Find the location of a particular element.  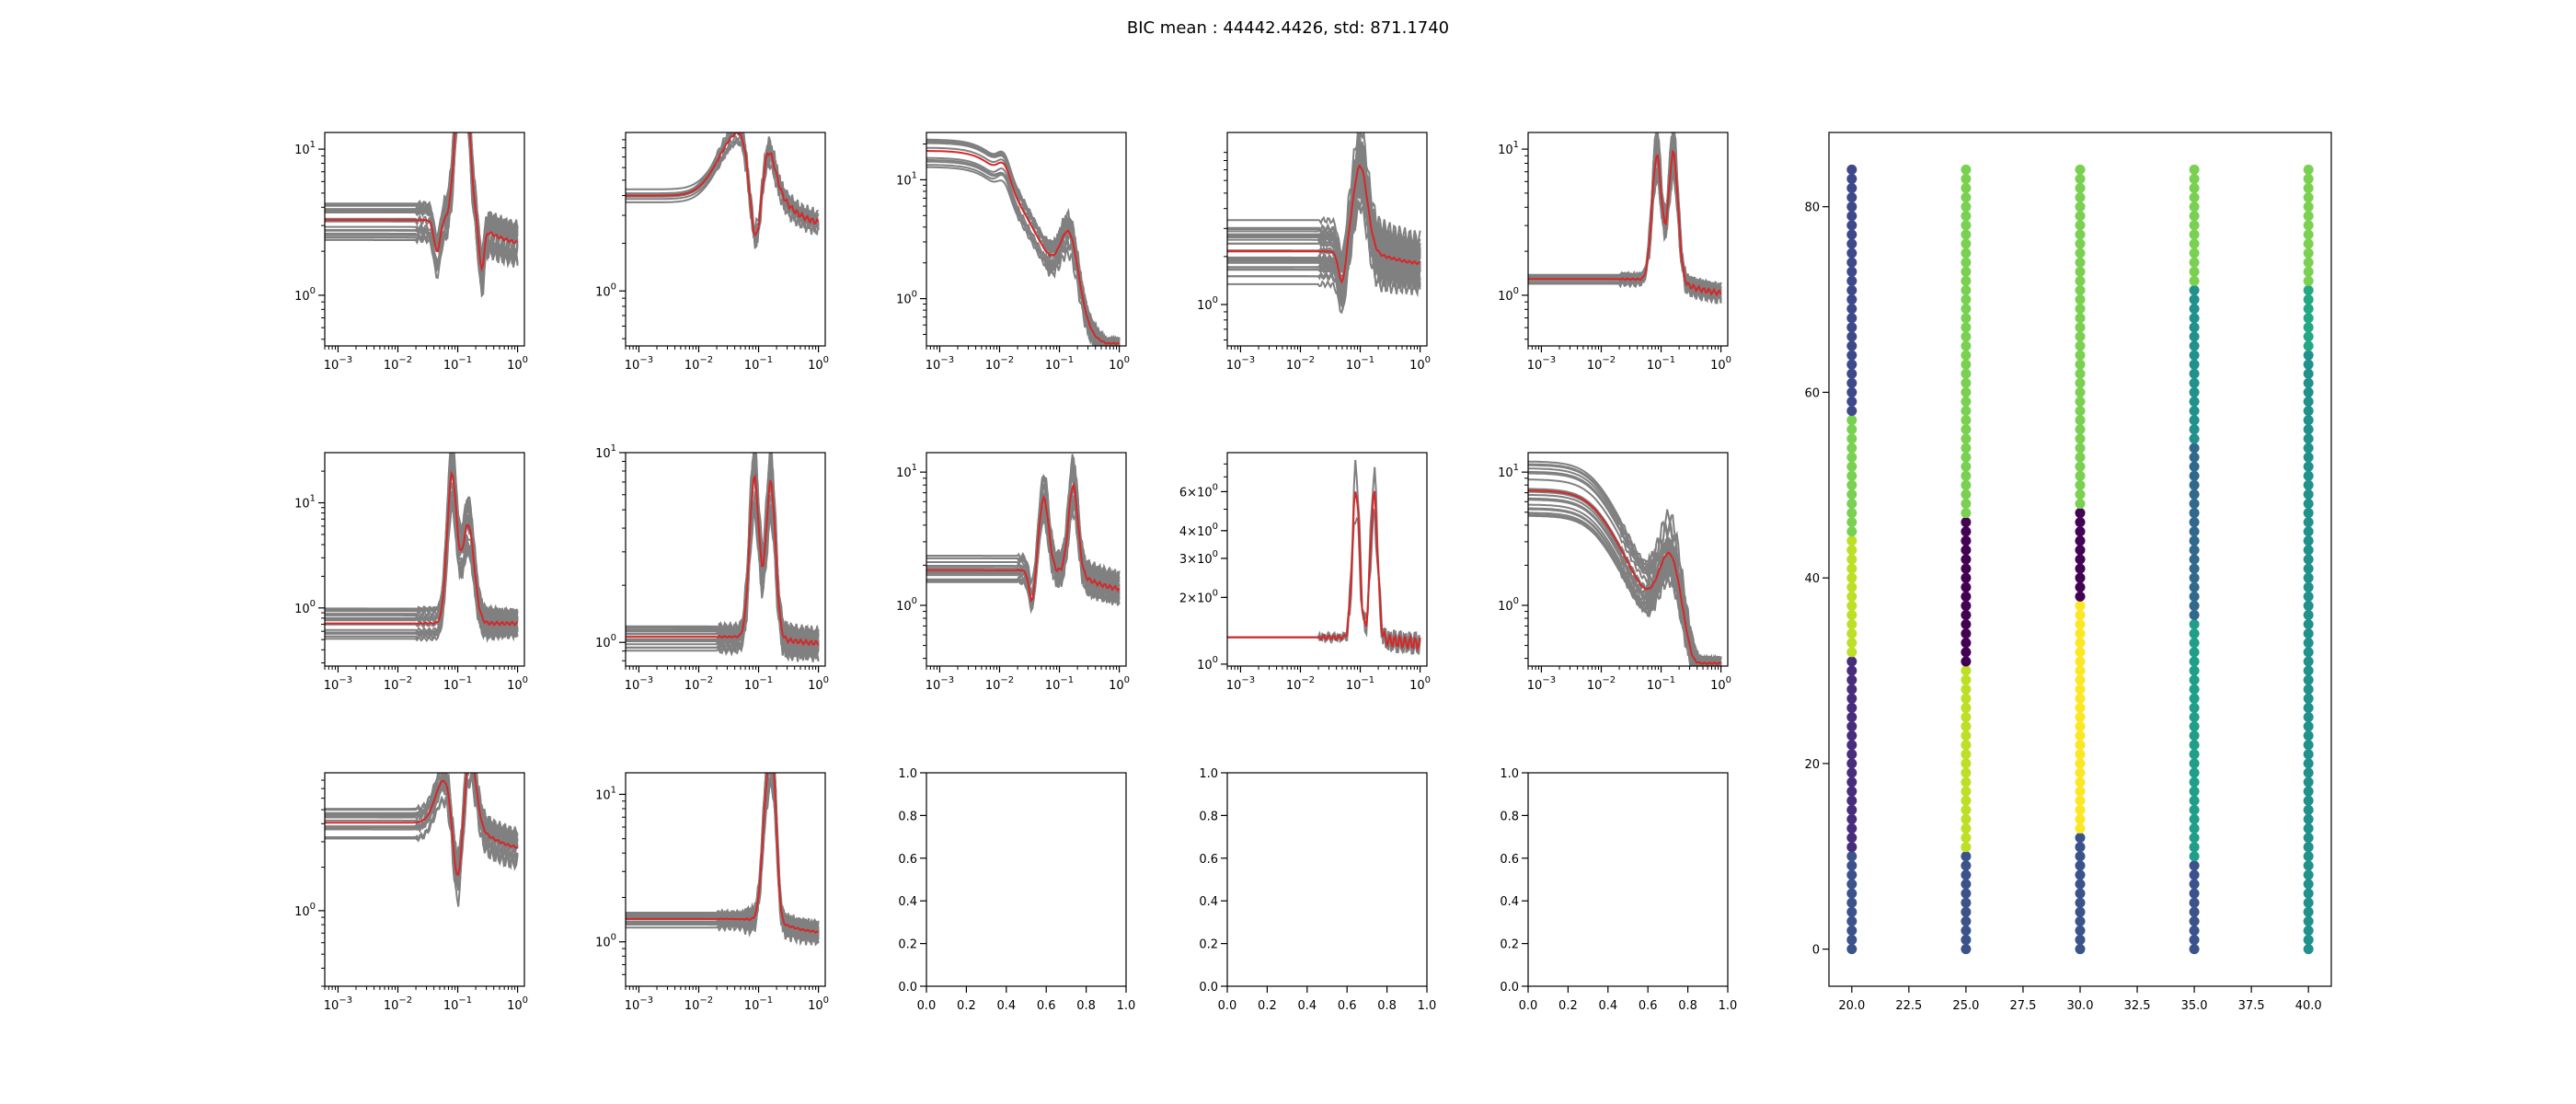

panel-r3c1: 10−3 10−2 10−1 100 100 is located at coordinates (411, 892).